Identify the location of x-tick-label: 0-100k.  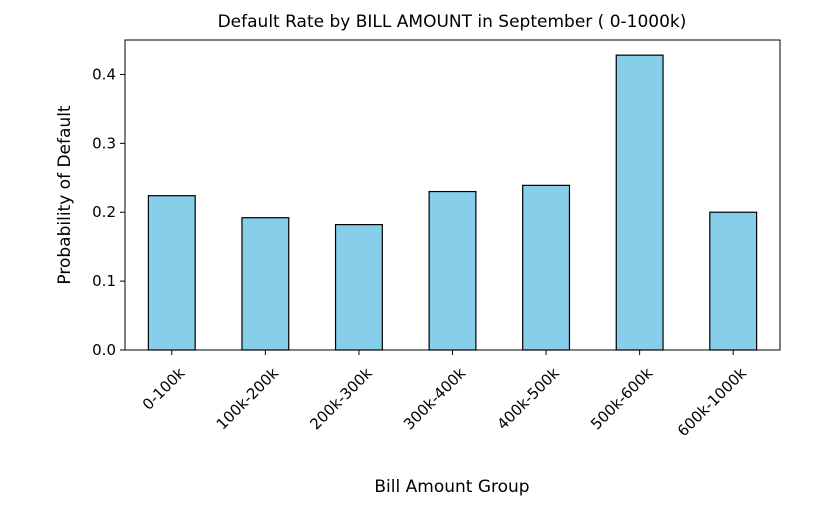
(164, 389).